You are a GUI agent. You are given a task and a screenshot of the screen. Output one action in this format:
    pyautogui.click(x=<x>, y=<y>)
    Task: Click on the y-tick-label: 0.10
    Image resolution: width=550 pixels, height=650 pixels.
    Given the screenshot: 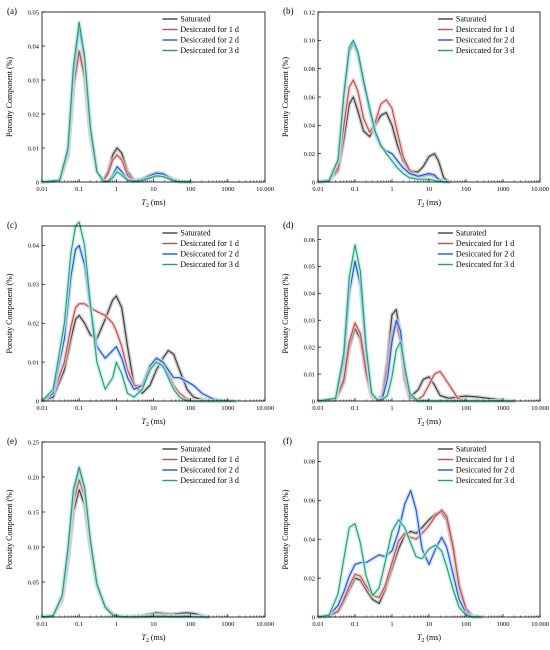 What is the action you would take?
    pyautogui.click(x=309, y=41)
    